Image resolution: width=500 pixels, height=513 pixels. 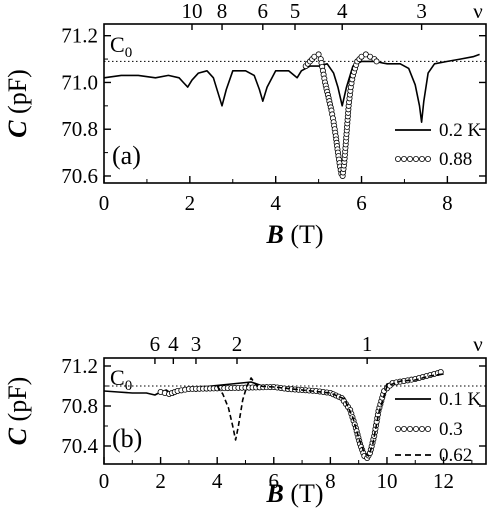 What do you see at coordinates (455, 159) in the screenshot?
I see `legend-label: 0.88` at bounding box center [455, 159].